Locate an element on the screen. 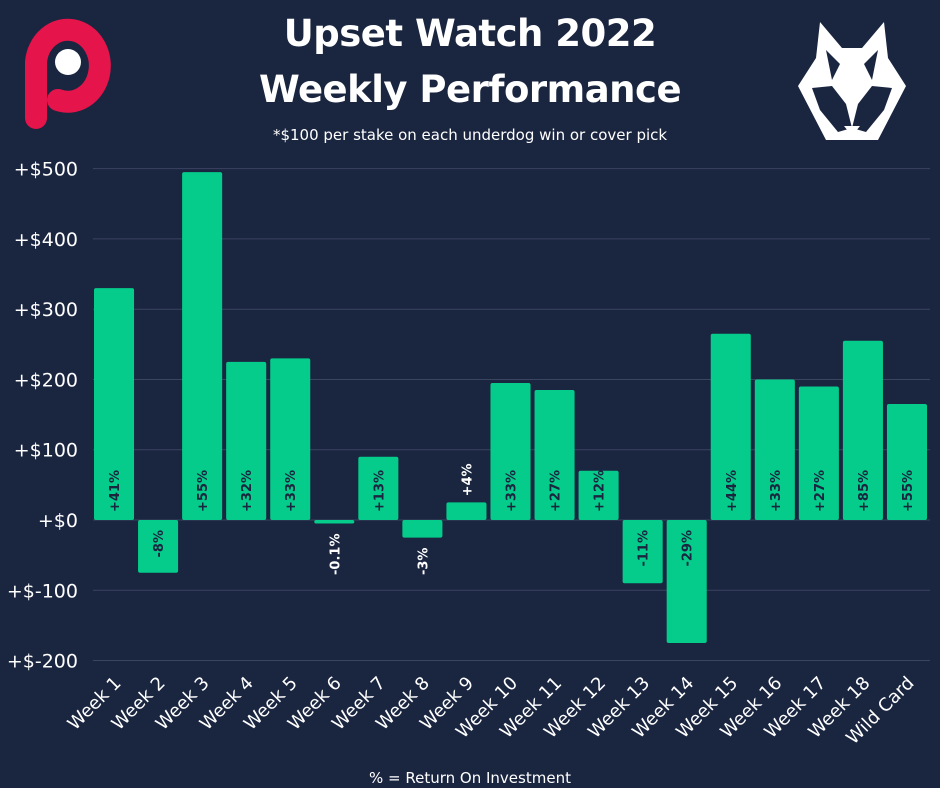  wolf-logo is located at coordinates (852, 81).